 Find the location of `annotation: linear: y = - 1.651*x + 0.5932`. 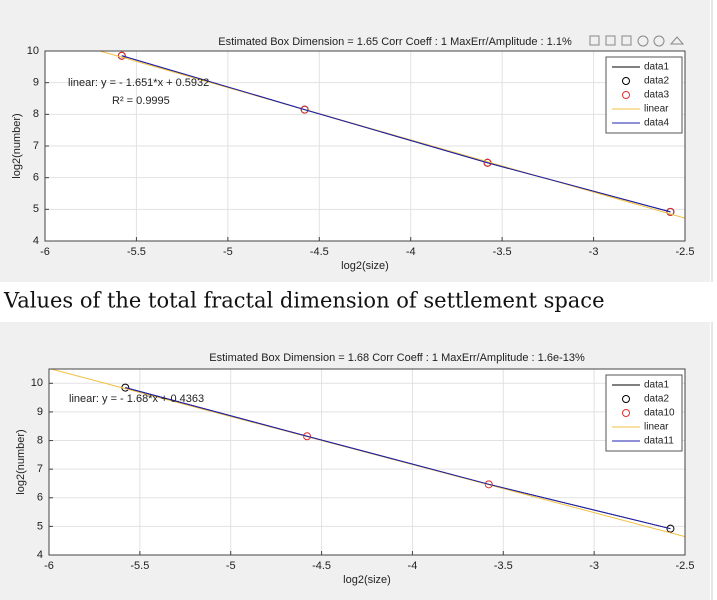

annotation: linear: y = - 1.651*x + 0.5932 is located at coordinates (138, 83).